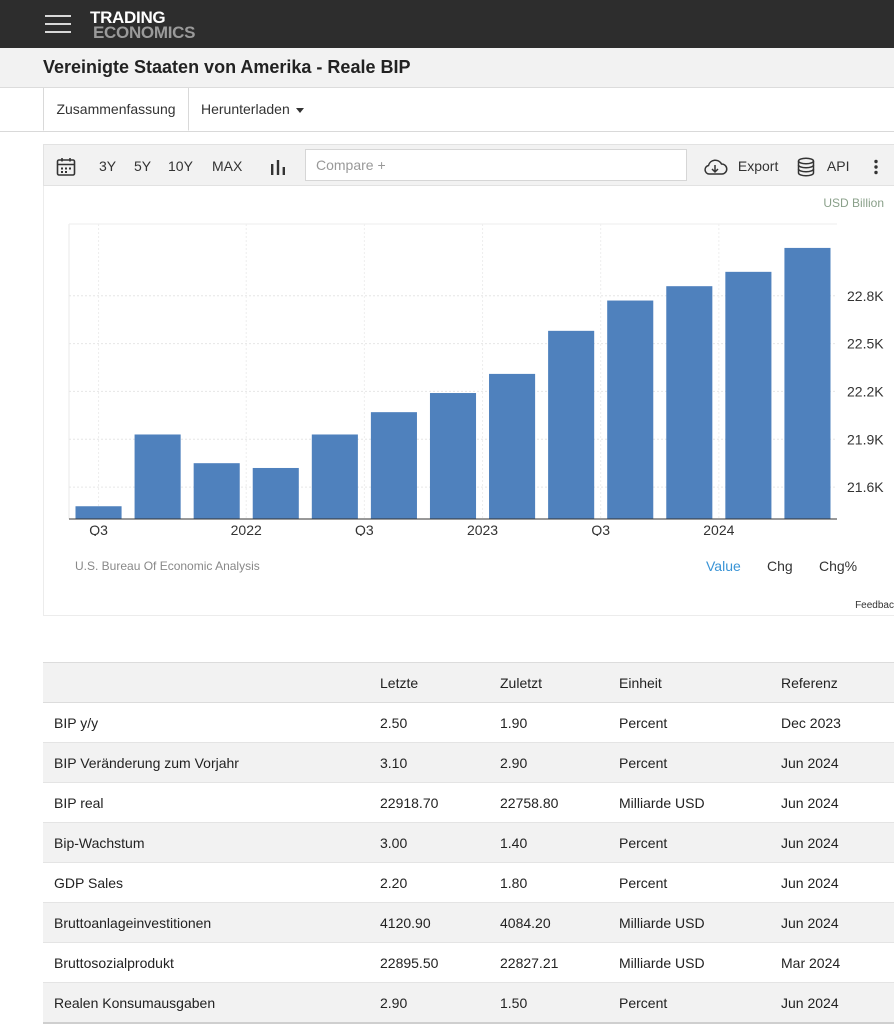 The image size is (894, 1024). I want to click on y-tick-label: 22.8K, so click(865, 296).